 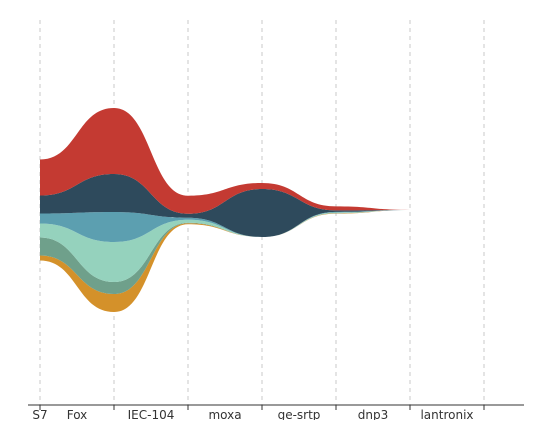 What do you see at coordinates (276, 413) in the screenshot?
I see `x-axis: S7 Fox IEC-104 moxa ge-srtp dnp3 lantronix` at bounding box center [276, 413].